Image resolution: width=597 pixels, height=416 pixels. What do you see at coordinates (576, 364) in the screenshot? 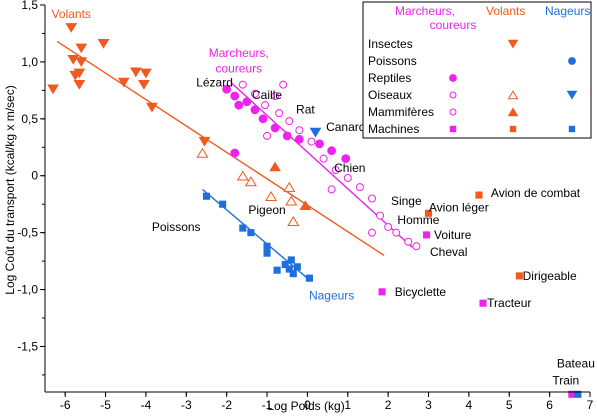
I see `annotation-label: Bateau` at bounding box center [576, 364].